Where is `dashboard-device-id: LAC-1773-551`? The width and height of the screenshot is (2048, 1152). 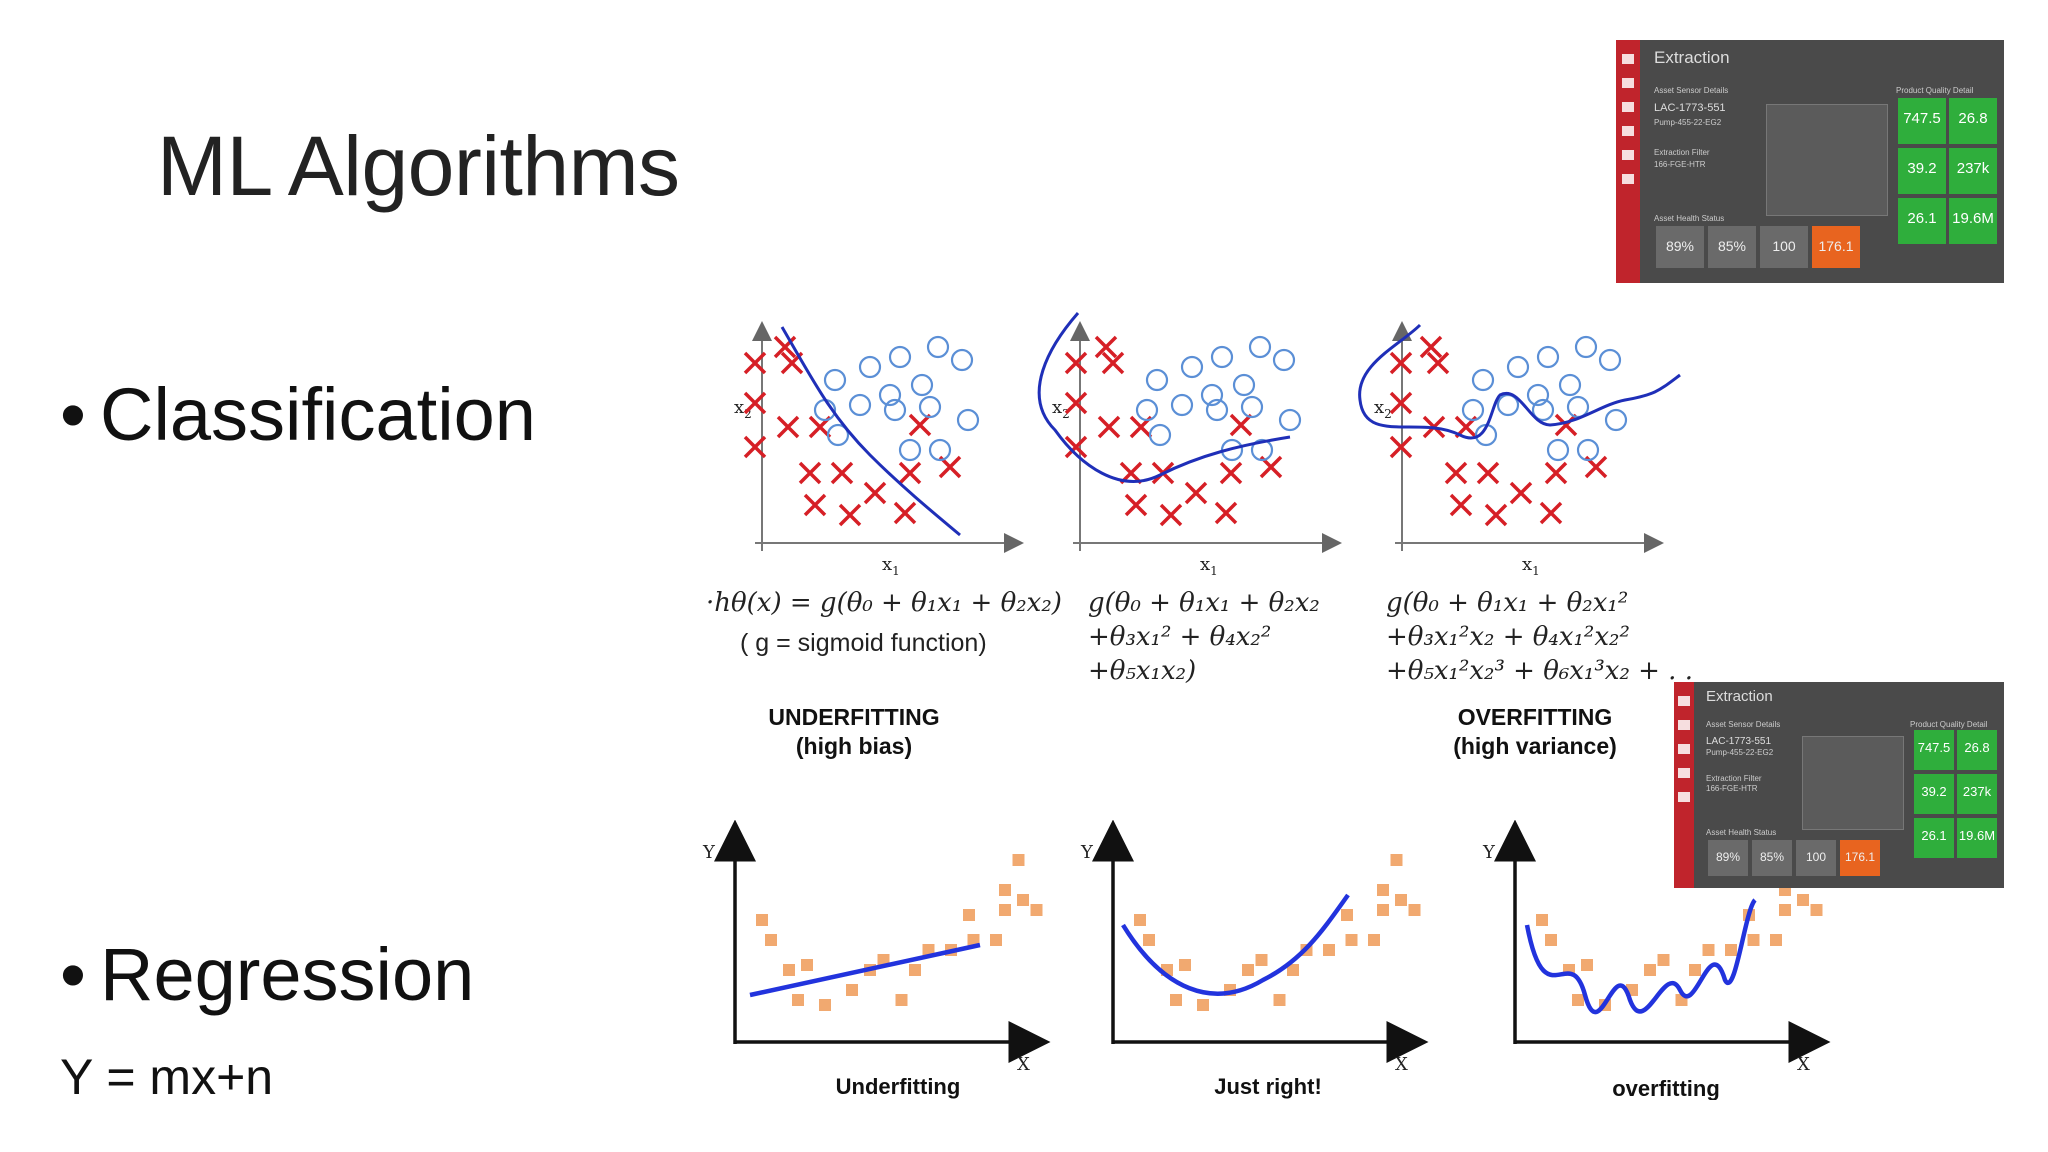
dashboard-device-id: LAC-1773-551 is located at coordinates (1690, 108).